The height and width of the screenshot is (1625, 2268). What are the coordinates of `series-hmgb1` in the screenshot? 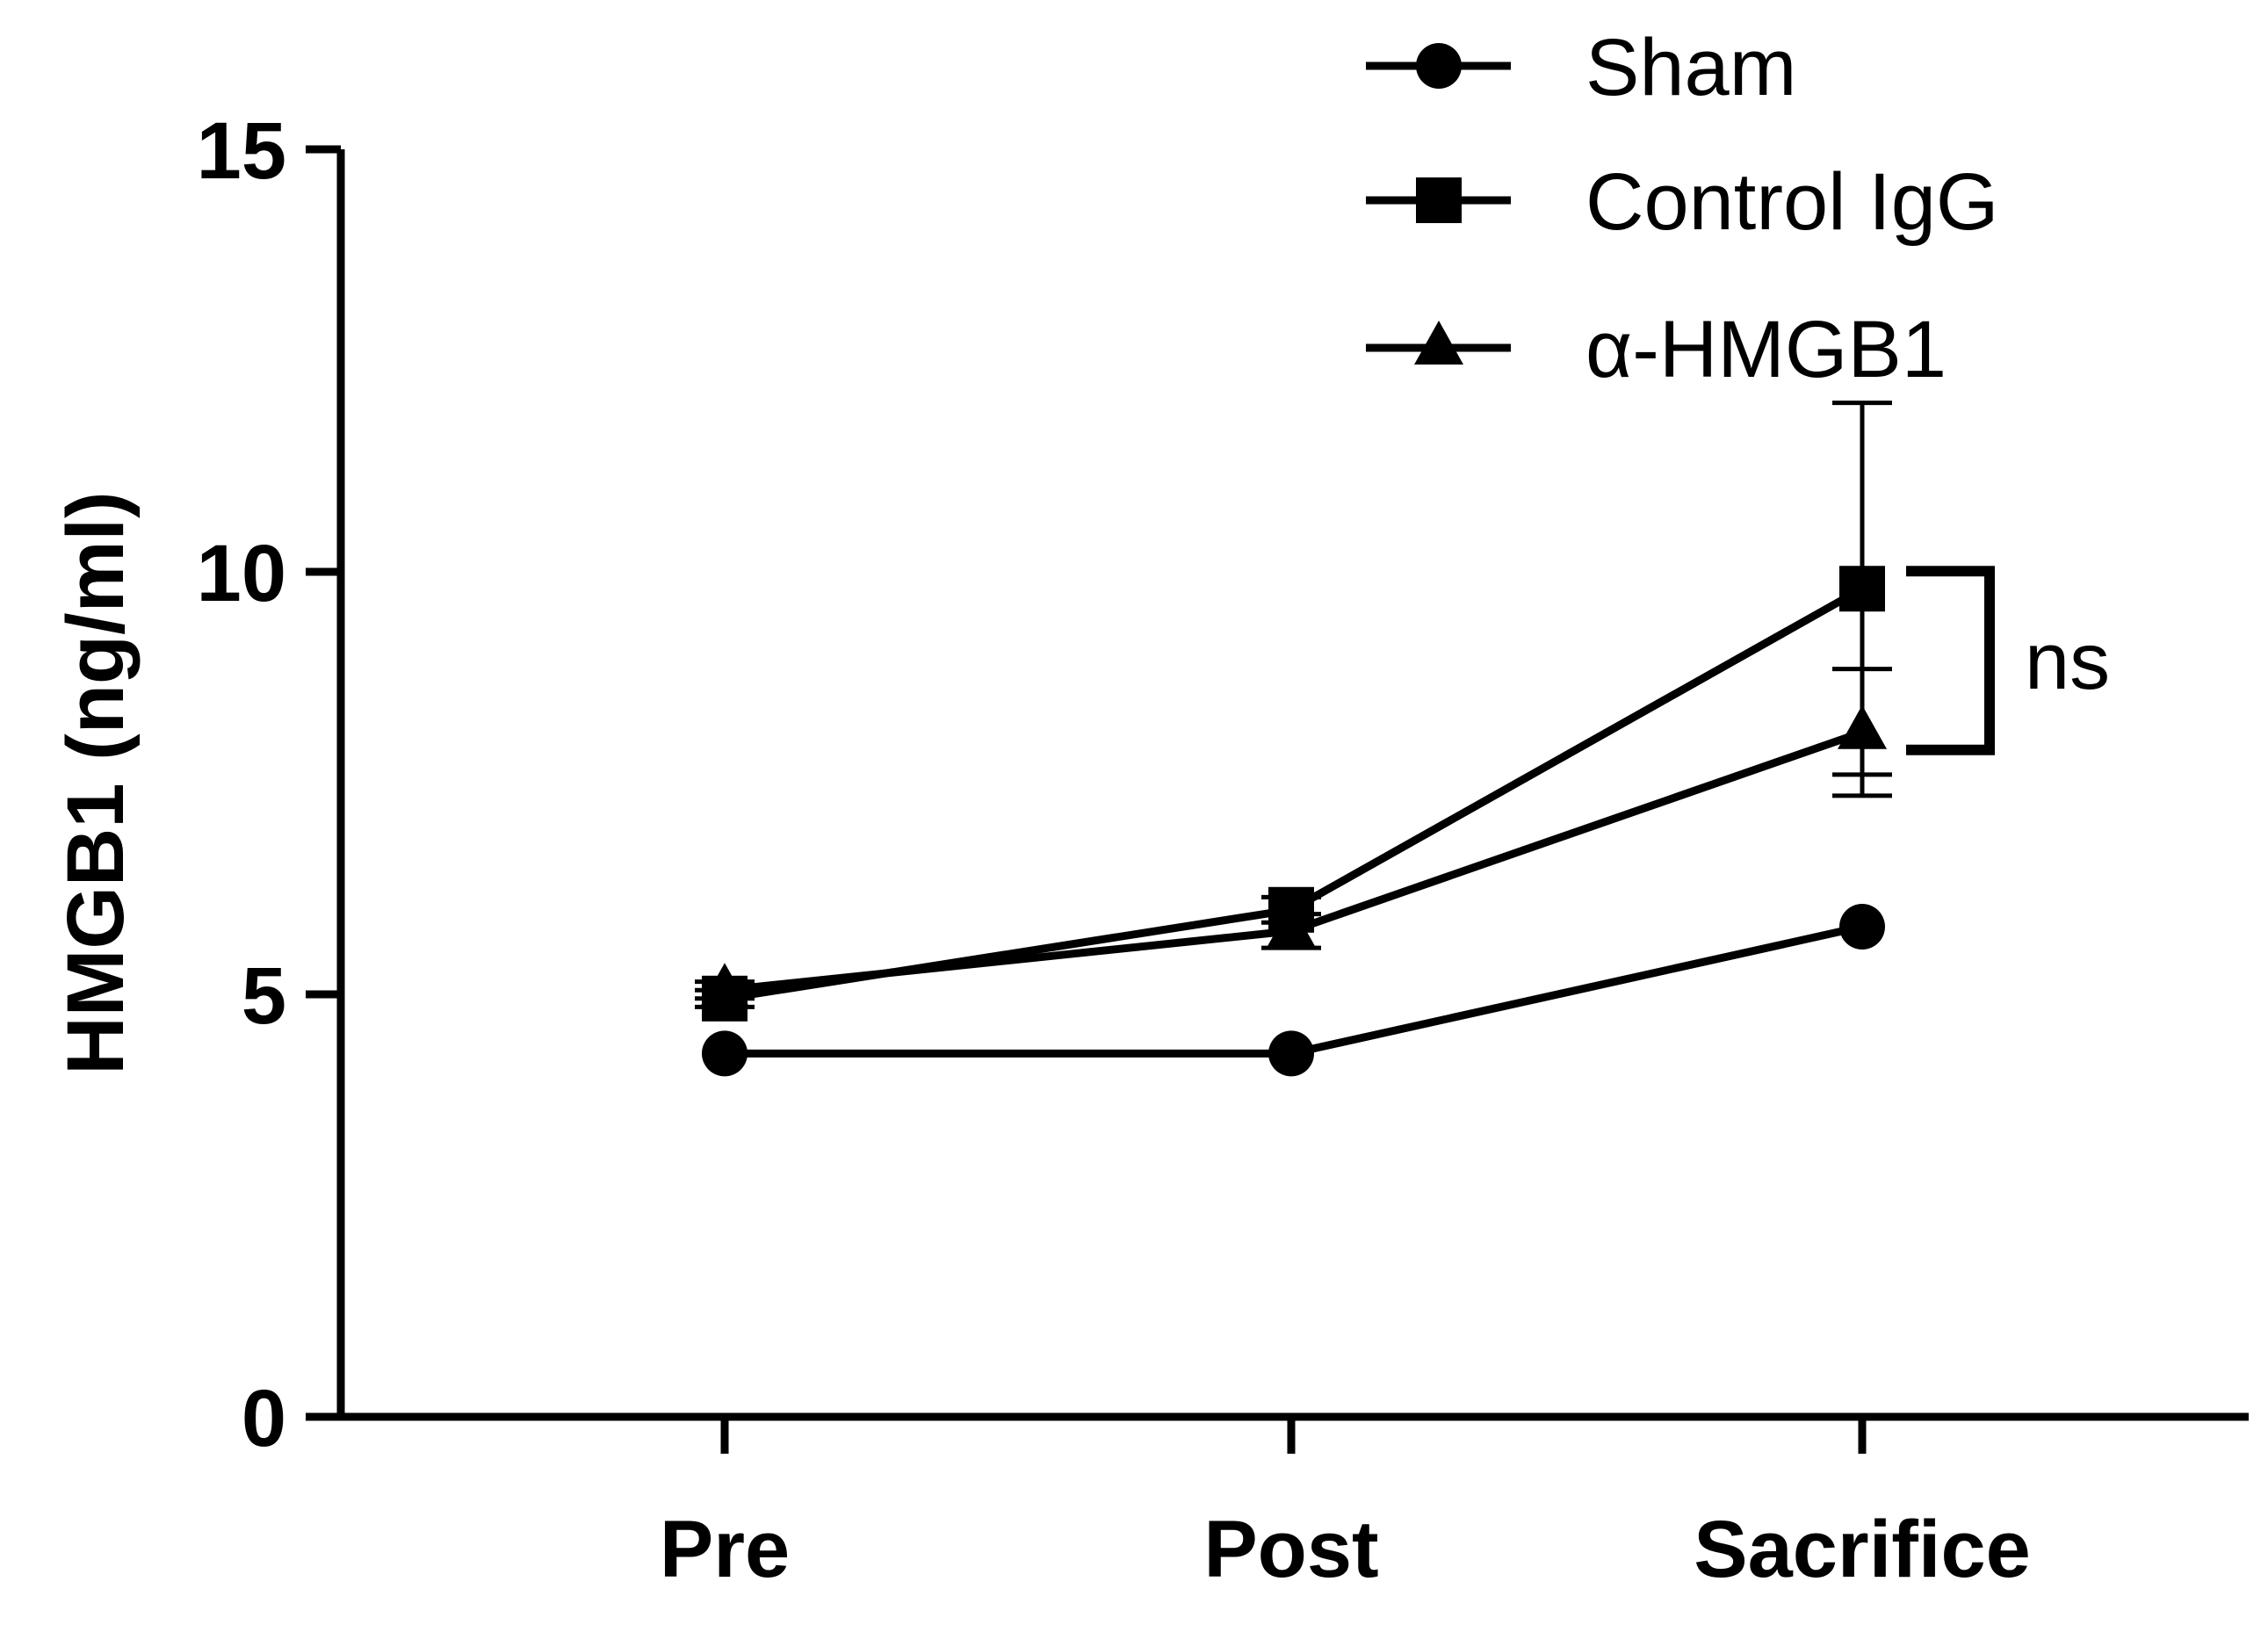 It's located at (1293, 837).